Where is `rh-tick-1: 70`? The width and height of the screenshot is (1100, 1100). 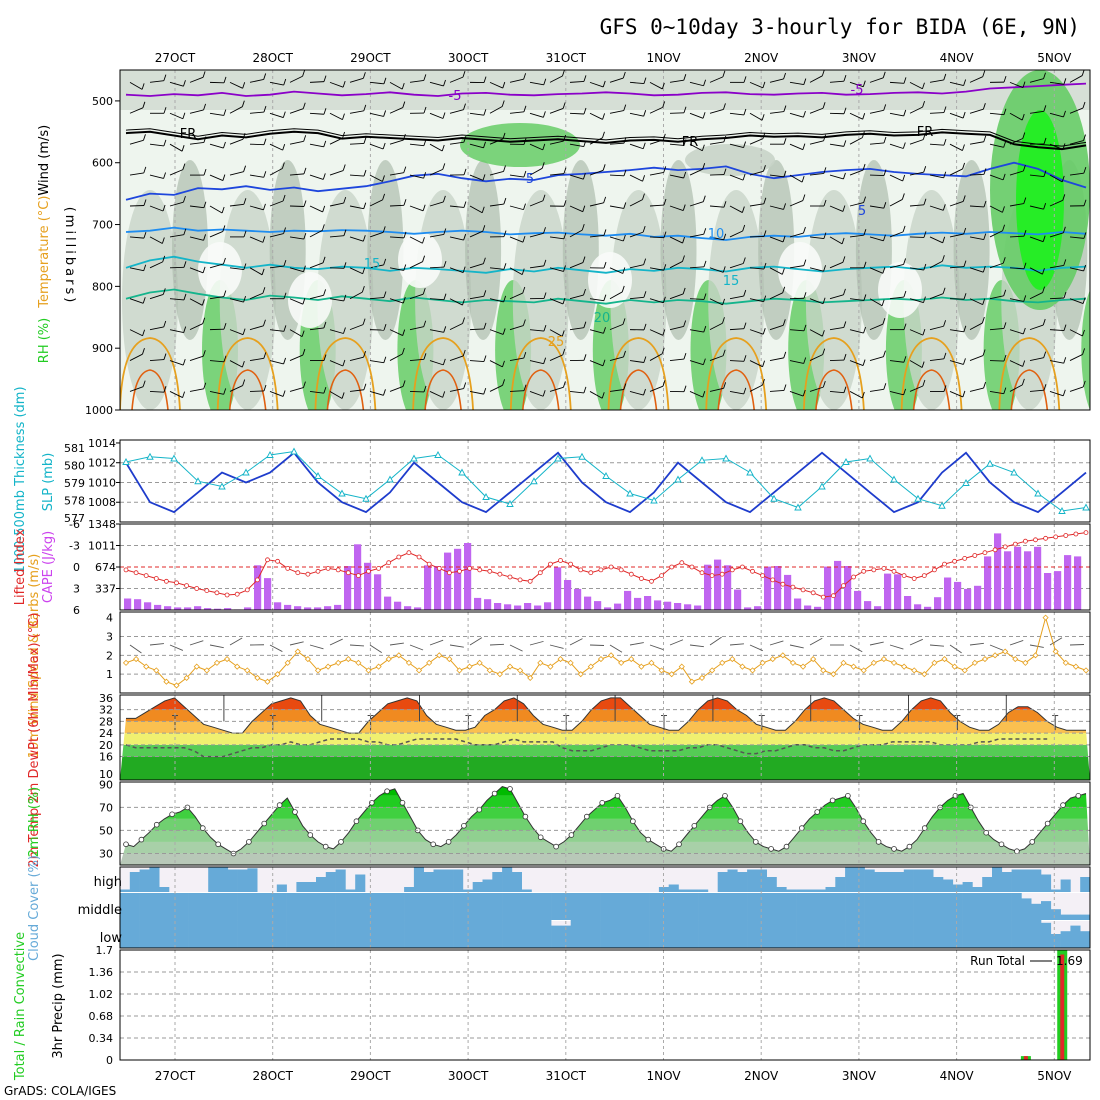 rh-tick-1: 70 is located at coordinates (106, 807).